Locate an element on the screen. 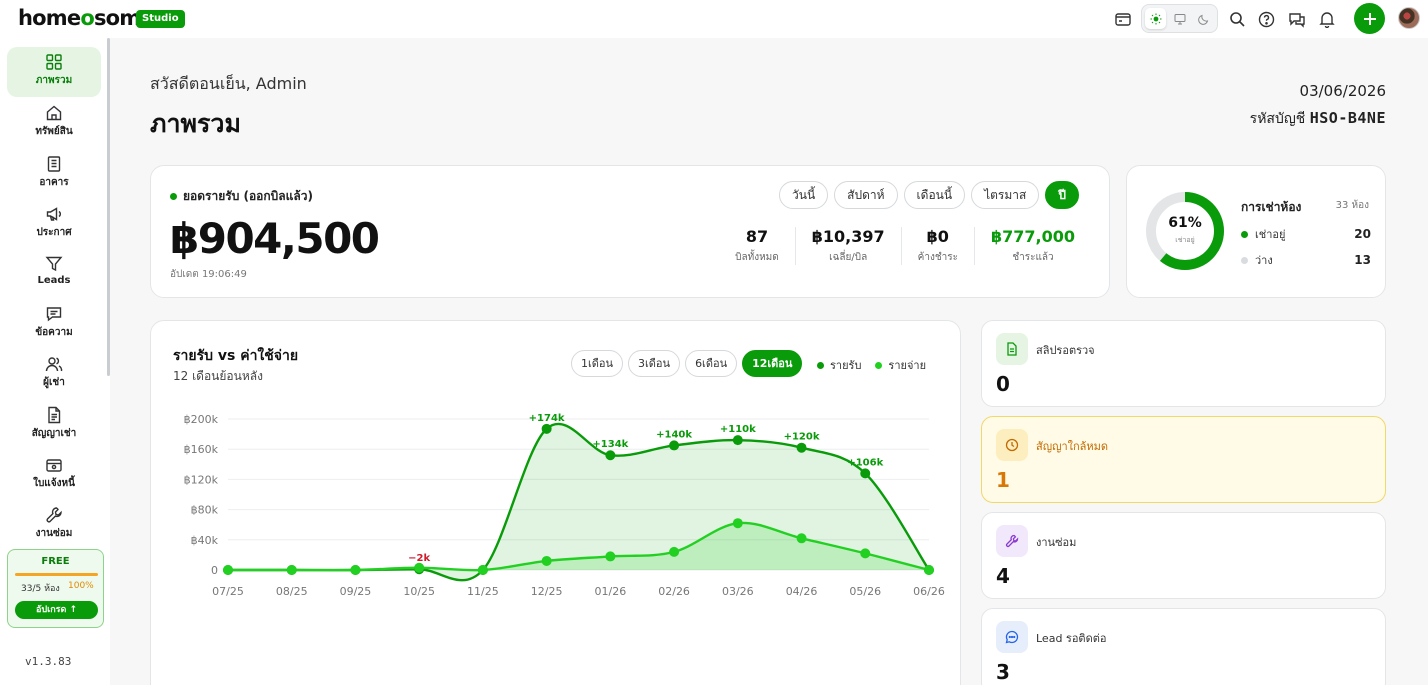  tab-year: ปี is located at coordinates (1062, 195).